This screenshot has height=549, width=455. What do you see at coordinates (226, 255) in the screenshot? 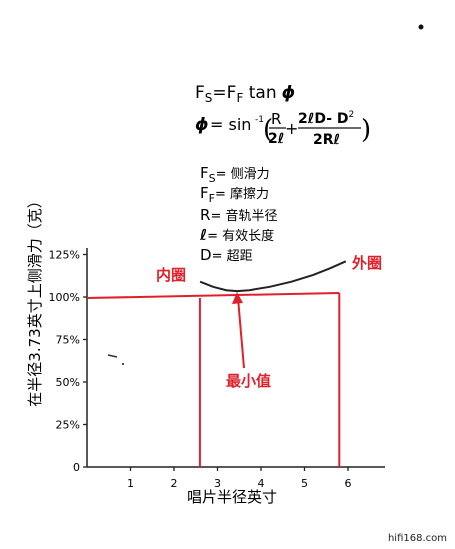
I see `legend-item: D= 超距` at bounding box center [226, 255].